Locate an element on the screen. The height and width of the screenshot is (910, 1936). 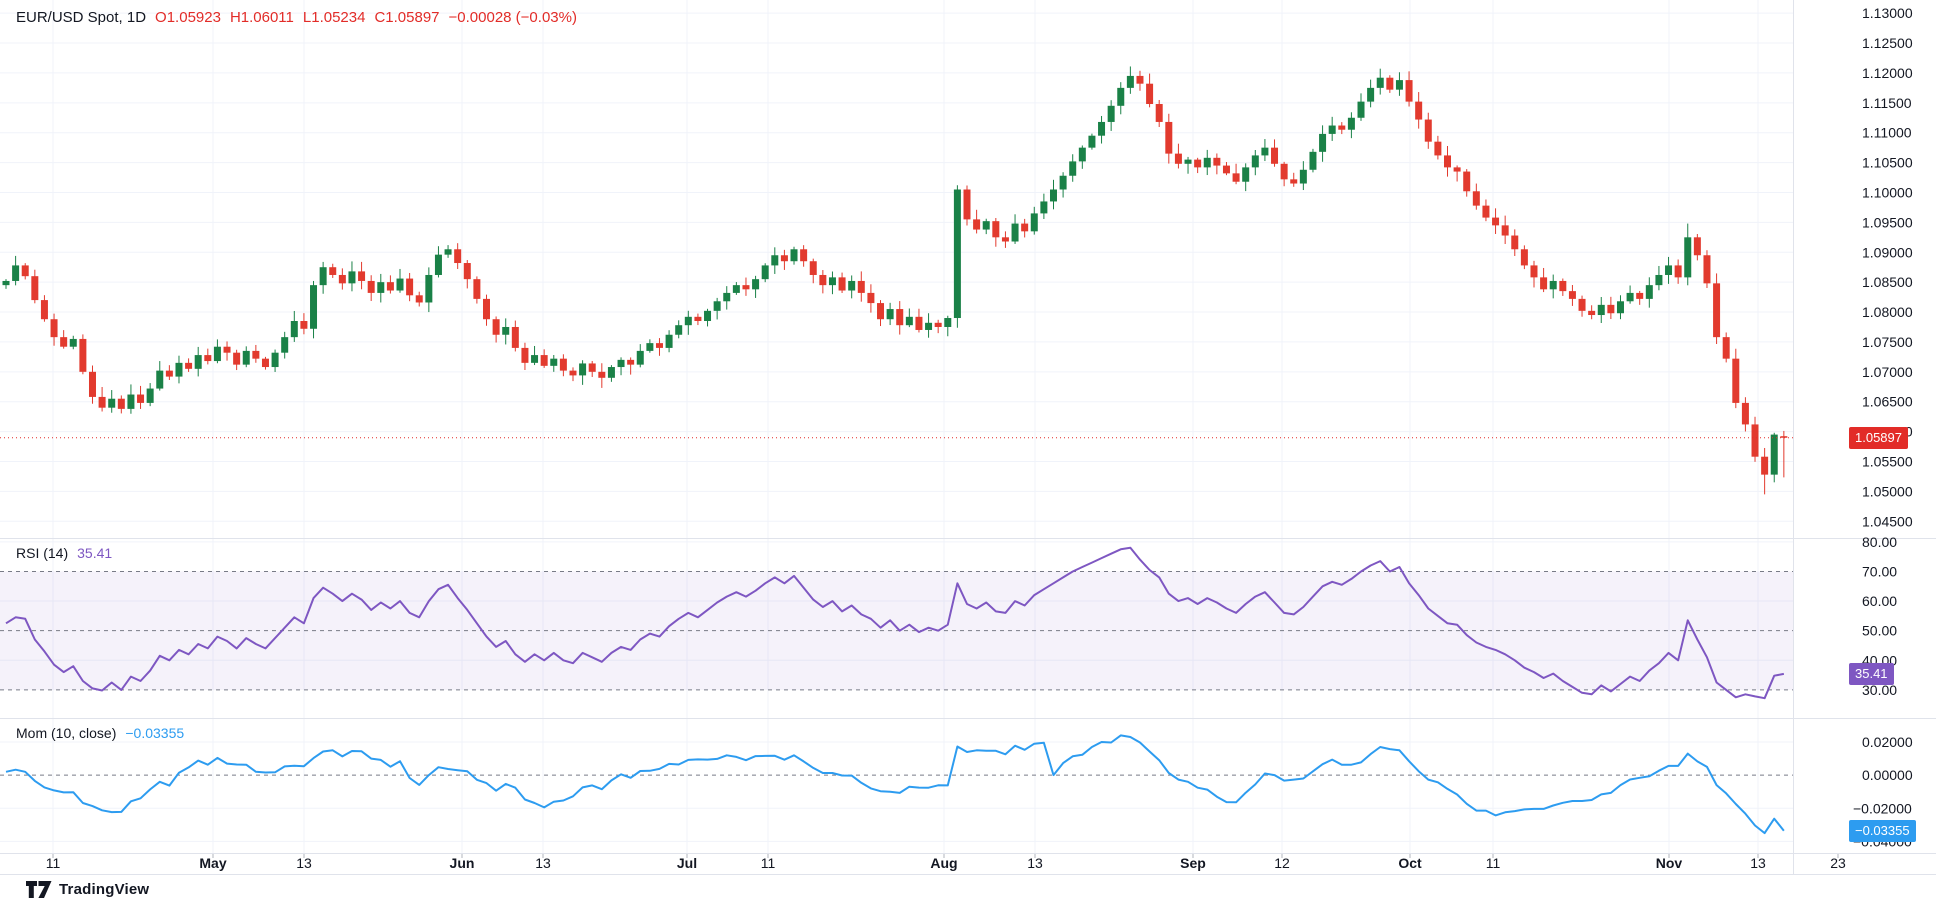
rsi-legend: RSI (14) 35.41 is located at coordinates (64, 553).